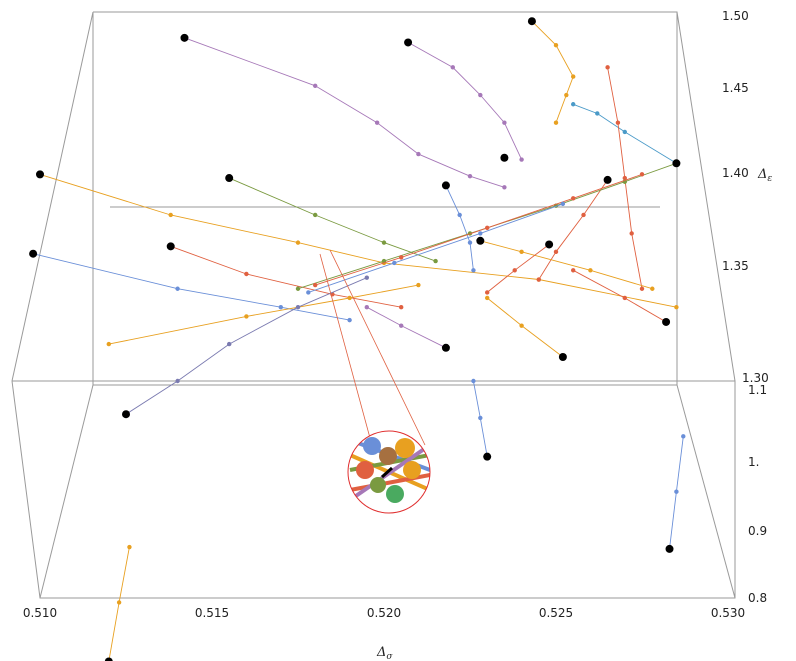  Describe the element at coordinates (757, 531) in the screenshot. I see `z-tick-label: 0.9` at that location.